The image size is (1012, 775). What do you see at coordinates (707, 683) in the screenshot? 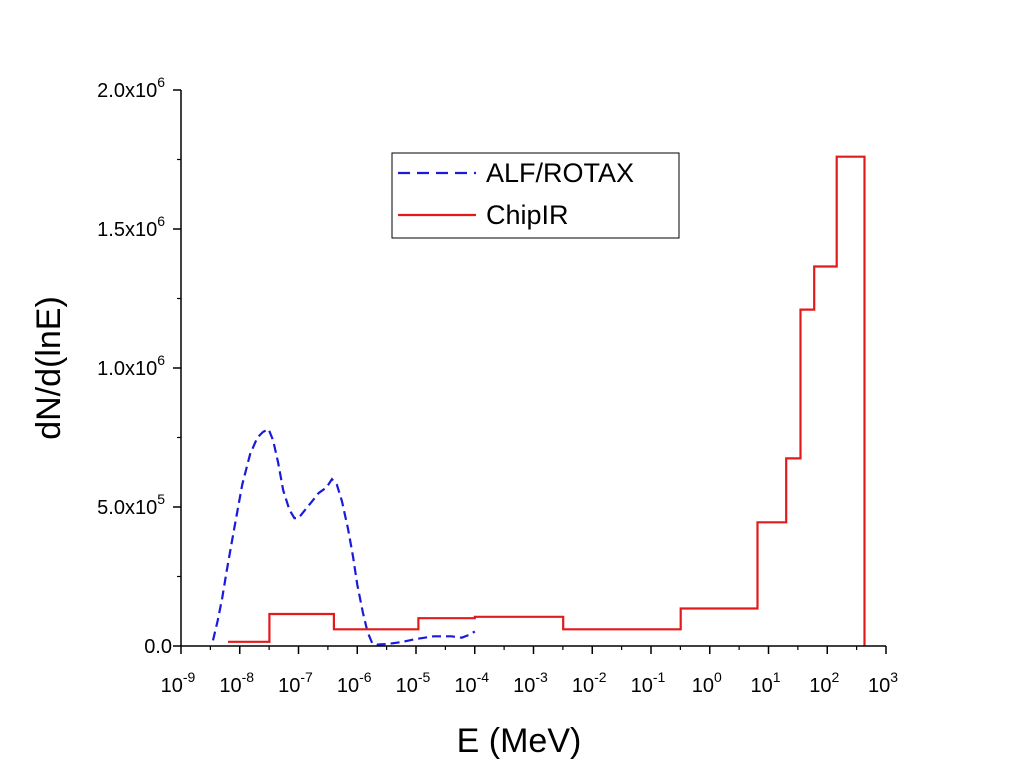
I see `x-tick-label: 10⁰` at bounding box center [707, 683].